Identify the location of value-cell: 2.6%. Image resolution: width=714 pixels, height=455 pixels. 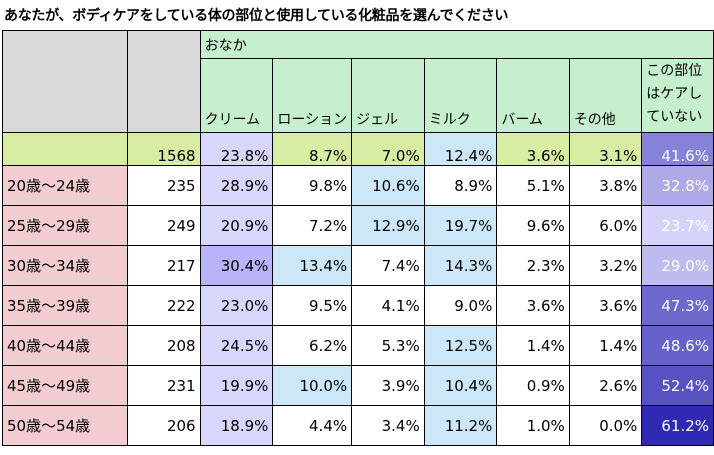
(605, 385).